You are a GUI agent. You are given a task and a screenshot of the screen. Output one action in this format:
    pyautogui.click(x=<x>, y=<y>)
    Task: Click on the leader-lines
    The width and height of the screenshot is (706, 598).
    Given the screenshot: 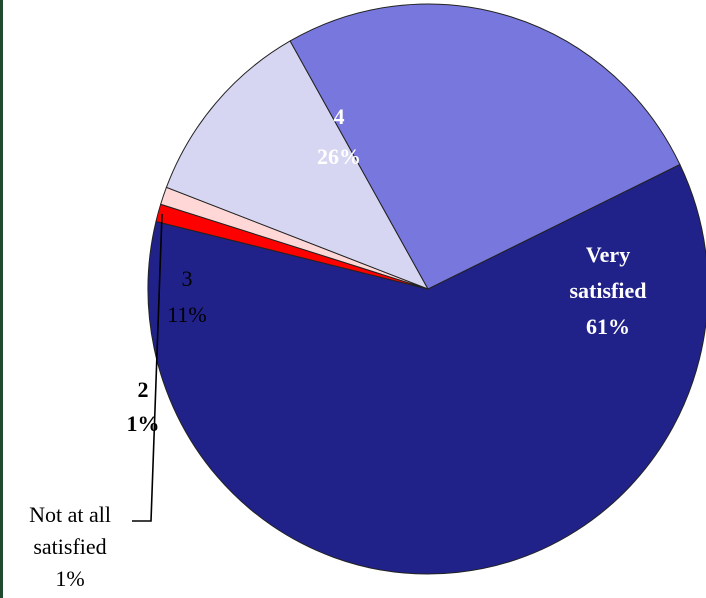 What is the action you would take?
    pyautogui.click(x=147, y=367)
    